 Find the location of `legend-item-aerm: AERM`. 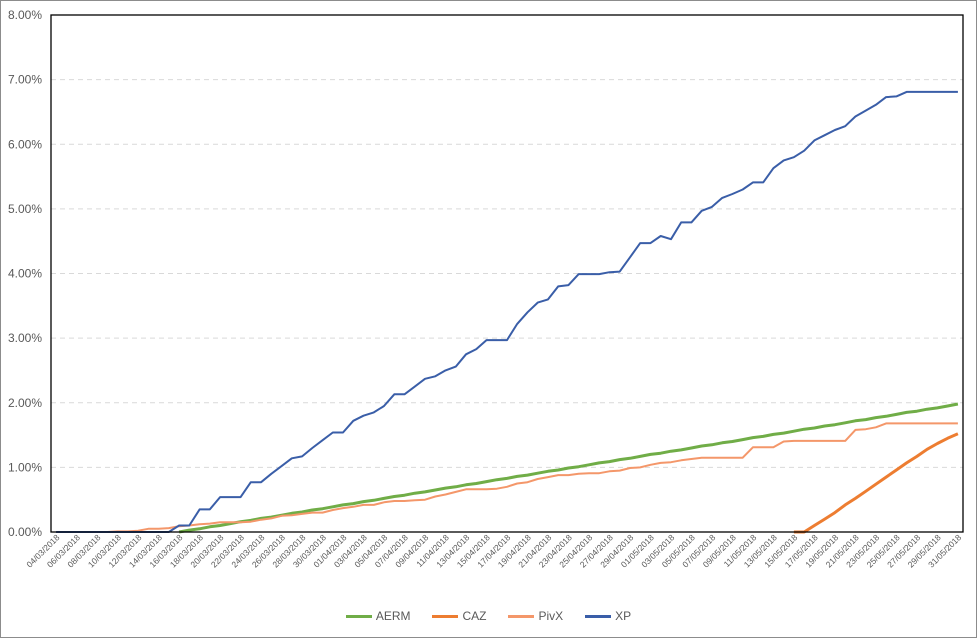

legend-item-aerm: AERM is located at coordinates (378, 616).